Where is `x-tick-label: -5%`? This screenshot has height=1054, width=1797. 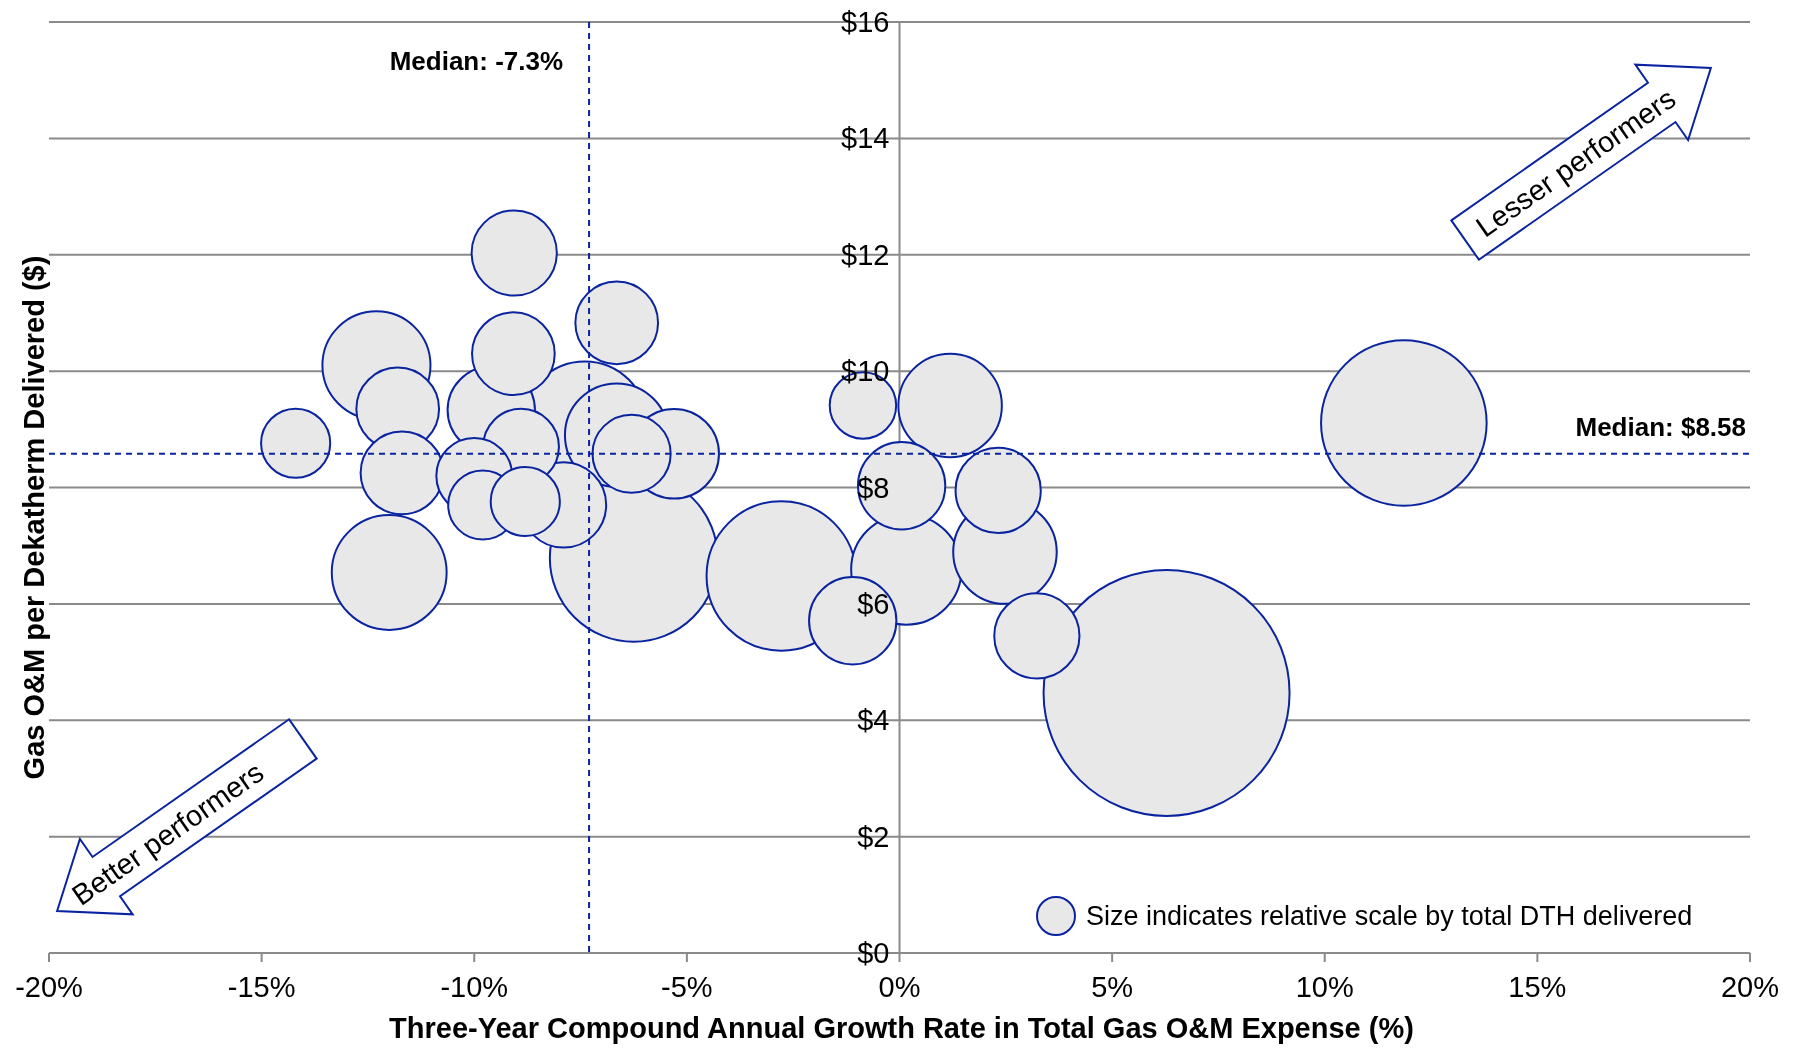 x-tick-label: -5% is located at coordinates (687, 987).